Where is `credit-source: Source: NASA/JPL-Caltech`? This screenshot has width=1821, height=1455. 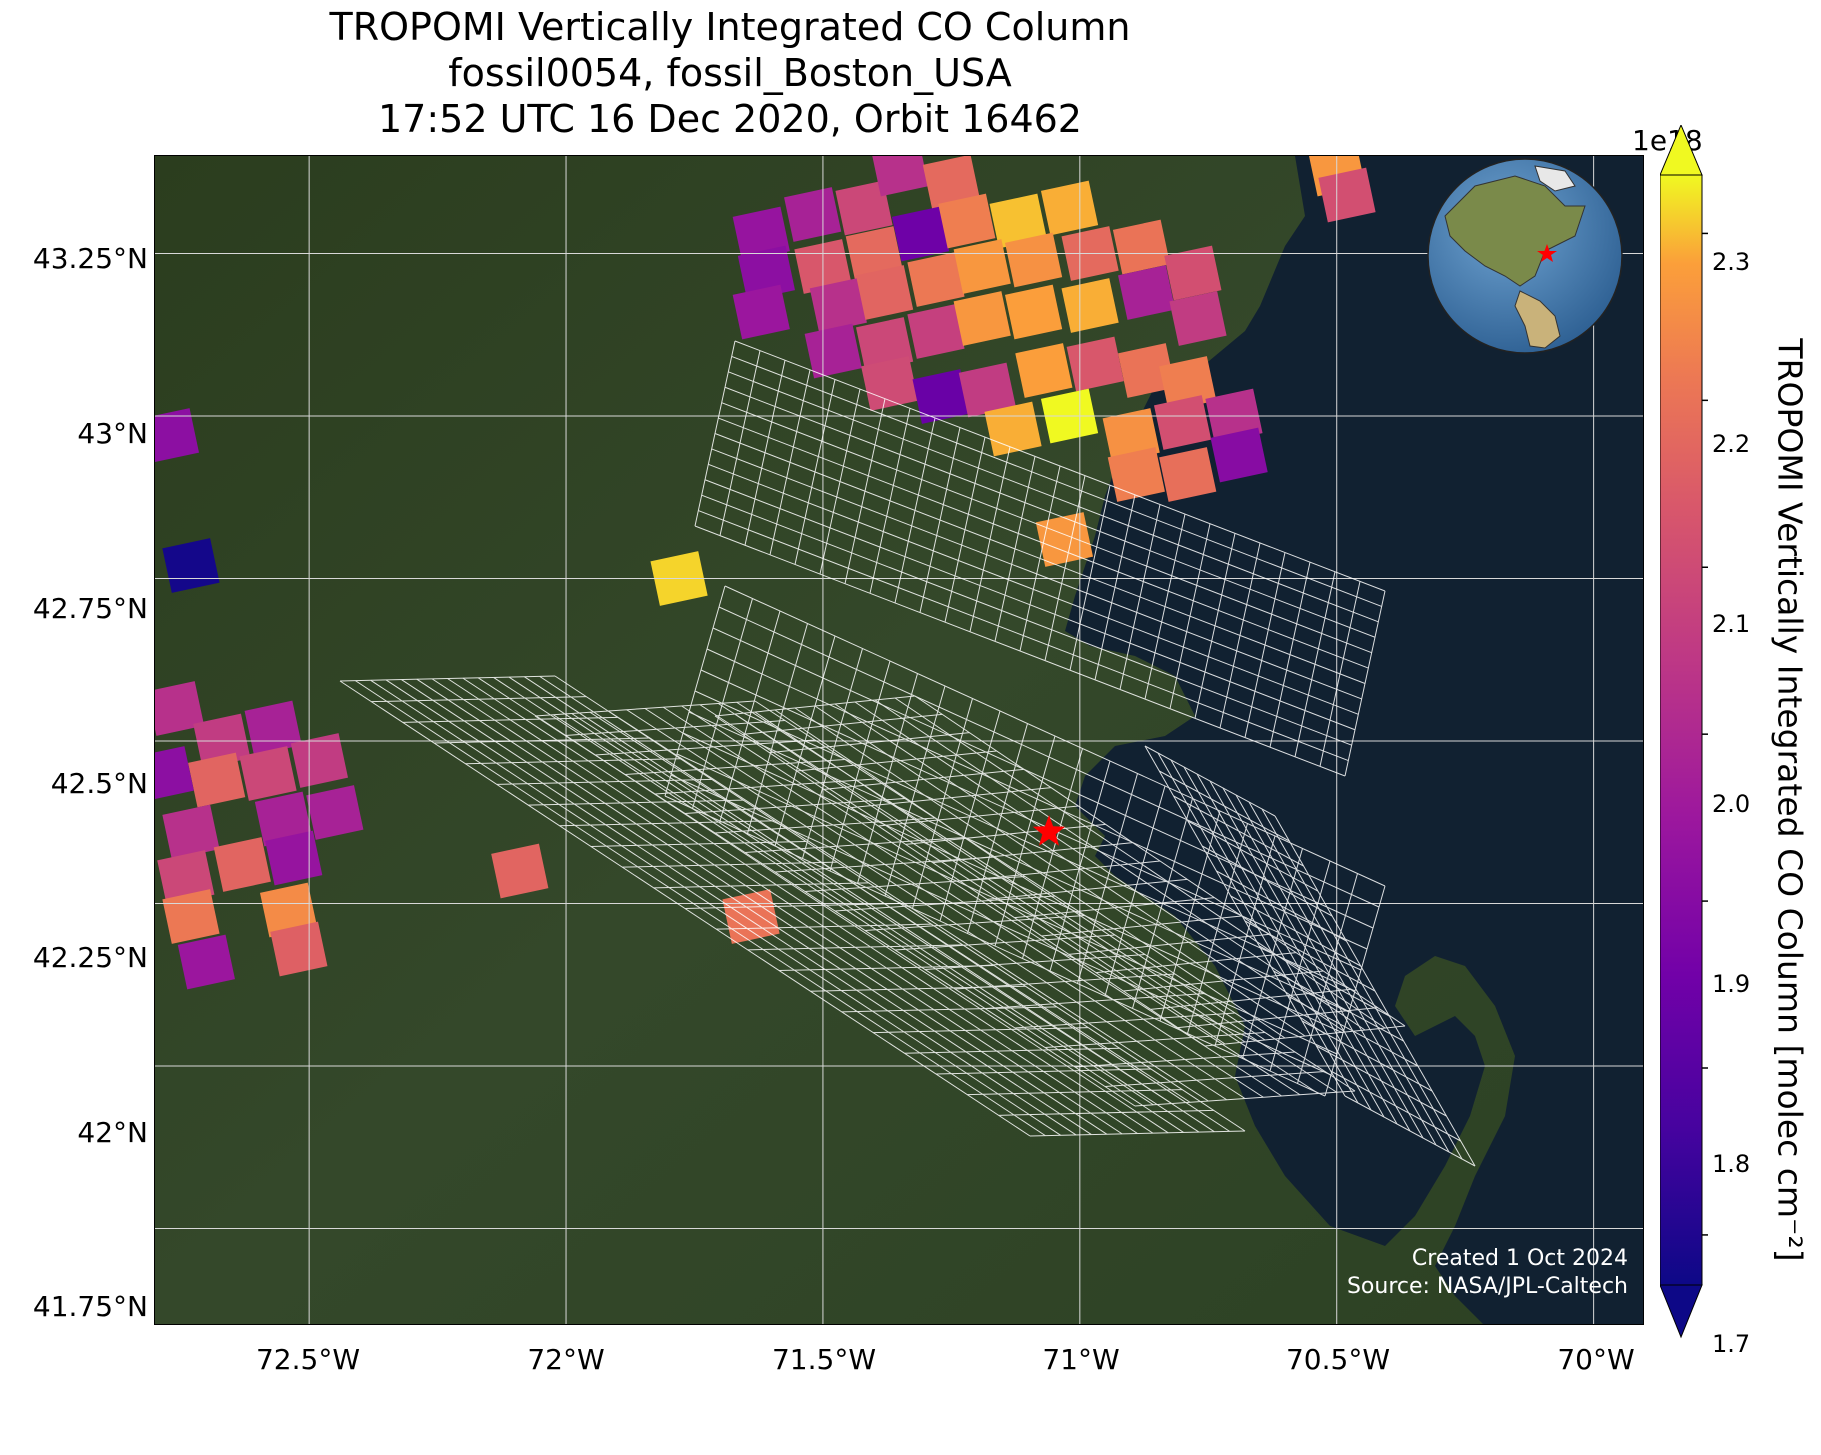 credit-source: Source: NASA/JPL-Caltech is located at coordinates (1487, 1286).